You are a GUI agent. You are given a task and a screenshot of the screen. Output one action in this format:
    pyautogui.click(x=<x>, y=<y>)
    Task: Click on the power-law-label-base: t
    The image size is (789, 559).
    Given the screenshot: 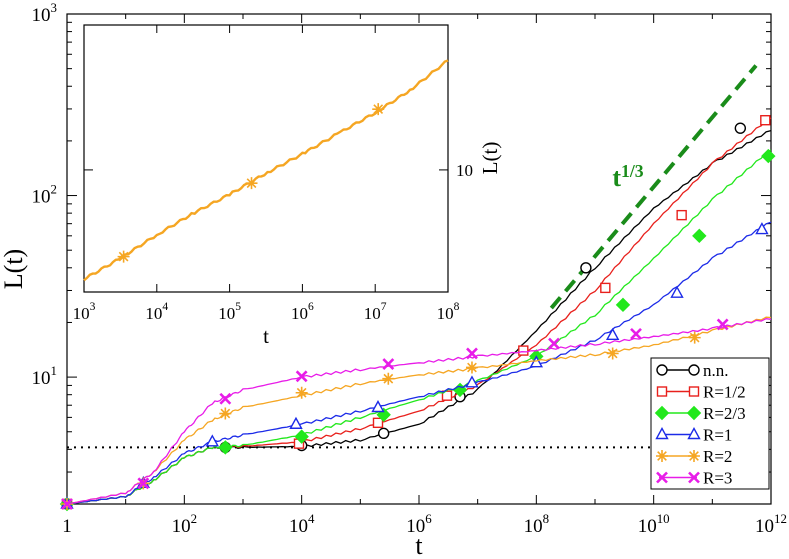 What is the action you would take?
    pyautogui.click(x=616, y=177)
    